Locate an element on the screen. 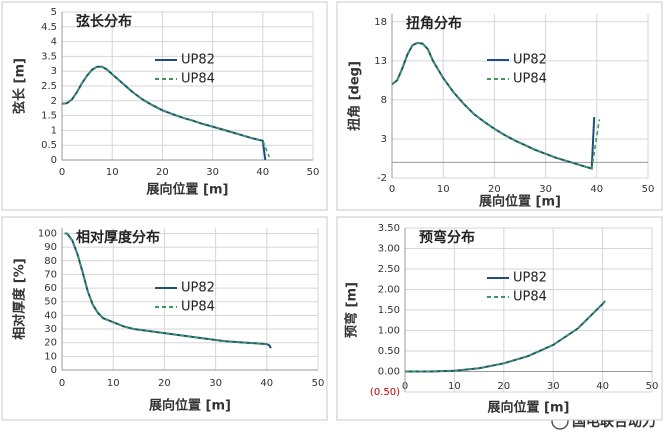  chart-title: 相对厚度分布 is located at coordinates (118, 237).